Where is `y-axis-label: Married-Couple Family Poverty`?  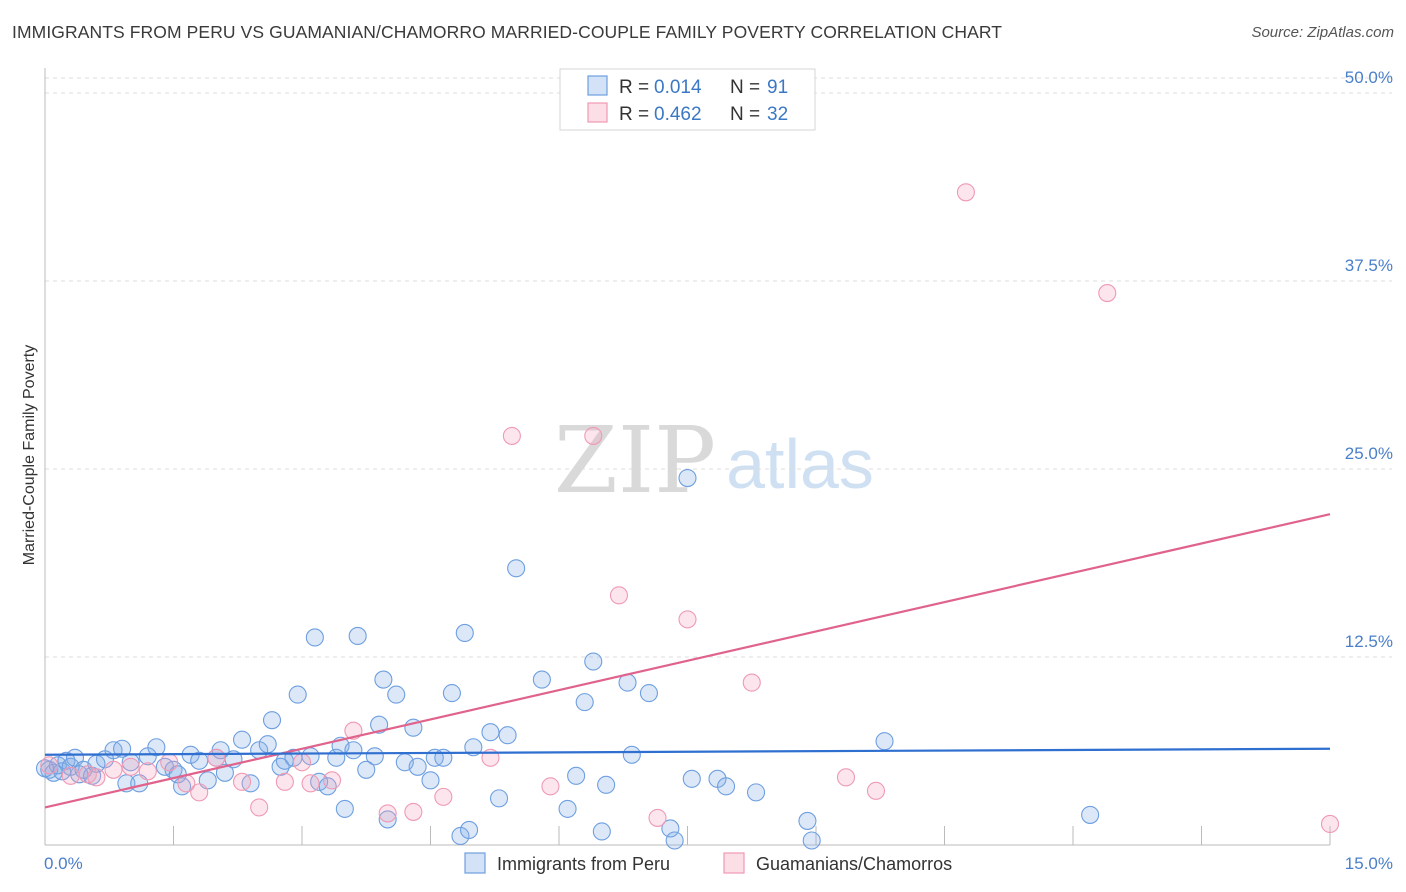 y-axis-label: Married-Couple Family Poverty is located at coordinates (29, 455).